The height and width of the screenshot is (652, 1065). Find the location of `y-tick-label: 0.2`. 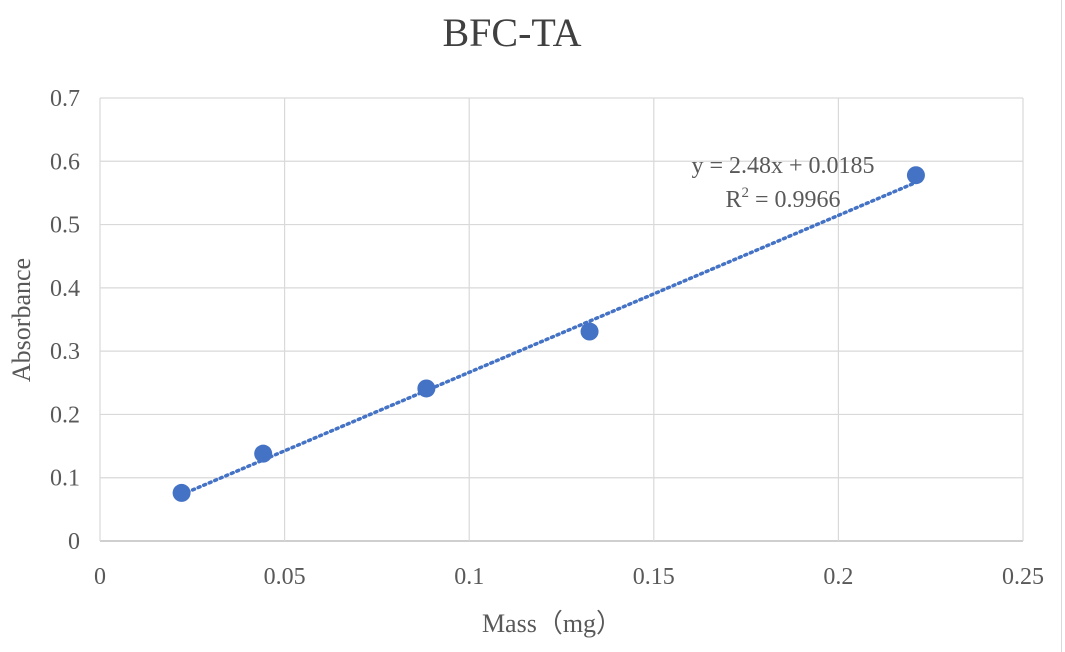

y-tick-label: 0.2 is located at coordinates (65, 415).